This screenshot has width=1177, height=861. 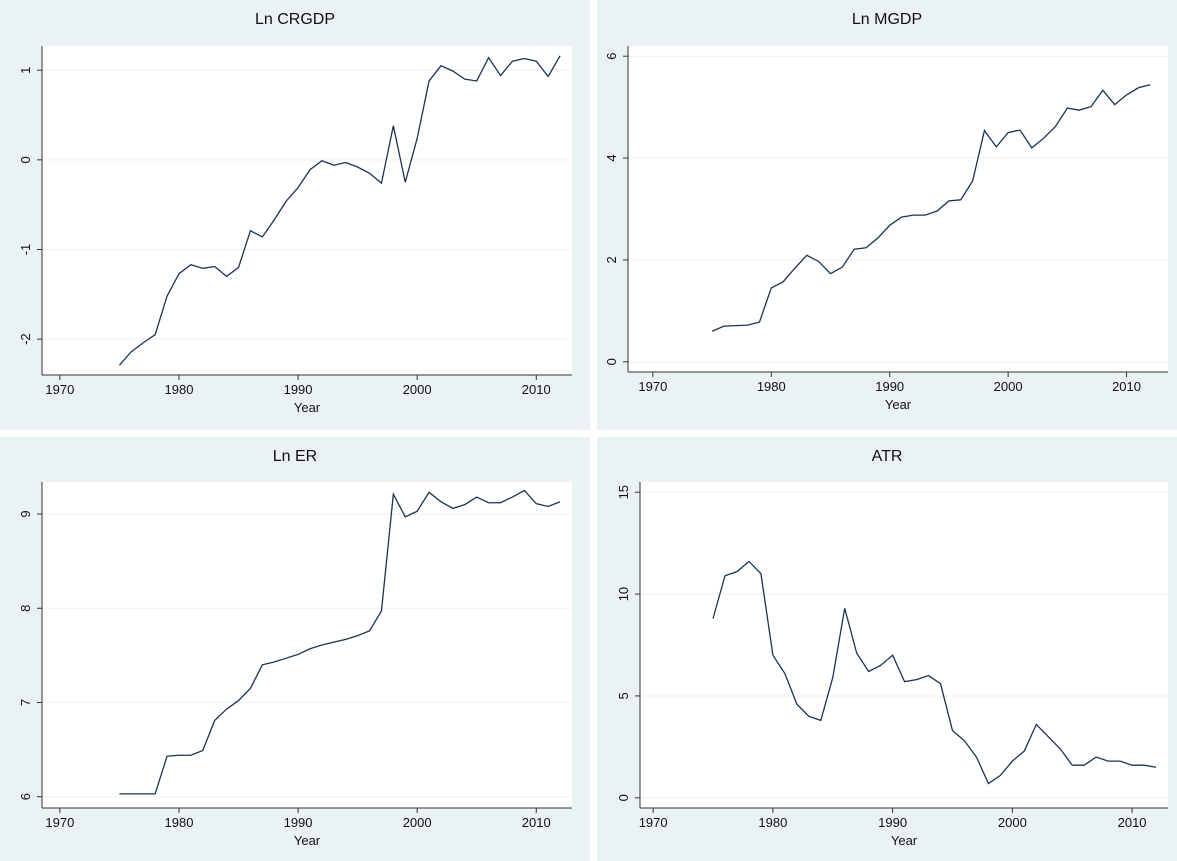 What do you see at coordinates (623, 594) in the screenshot?
I see `y-tick-label: 10` at bounding box center [623, 594].